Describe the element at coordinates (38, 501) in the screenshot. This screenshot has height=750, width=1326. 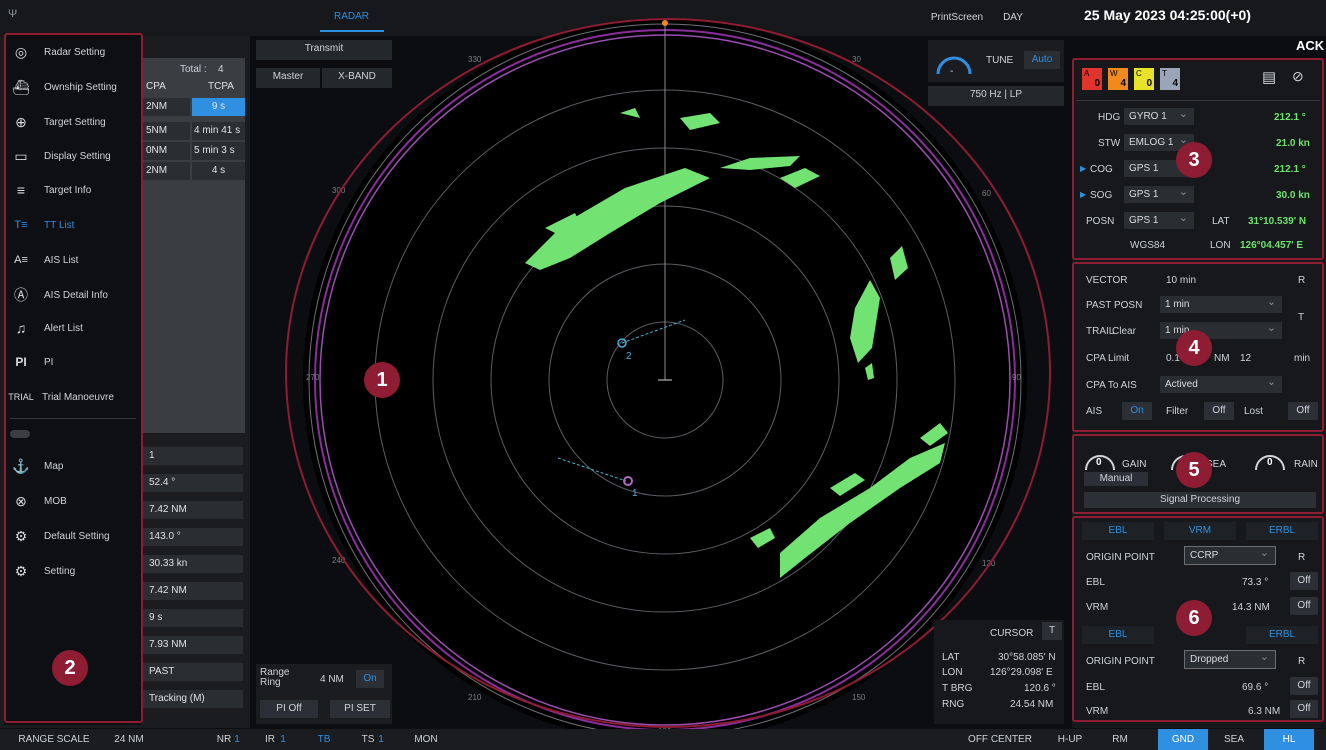
I see `menu-mob: ⊗ MOB` at that location.